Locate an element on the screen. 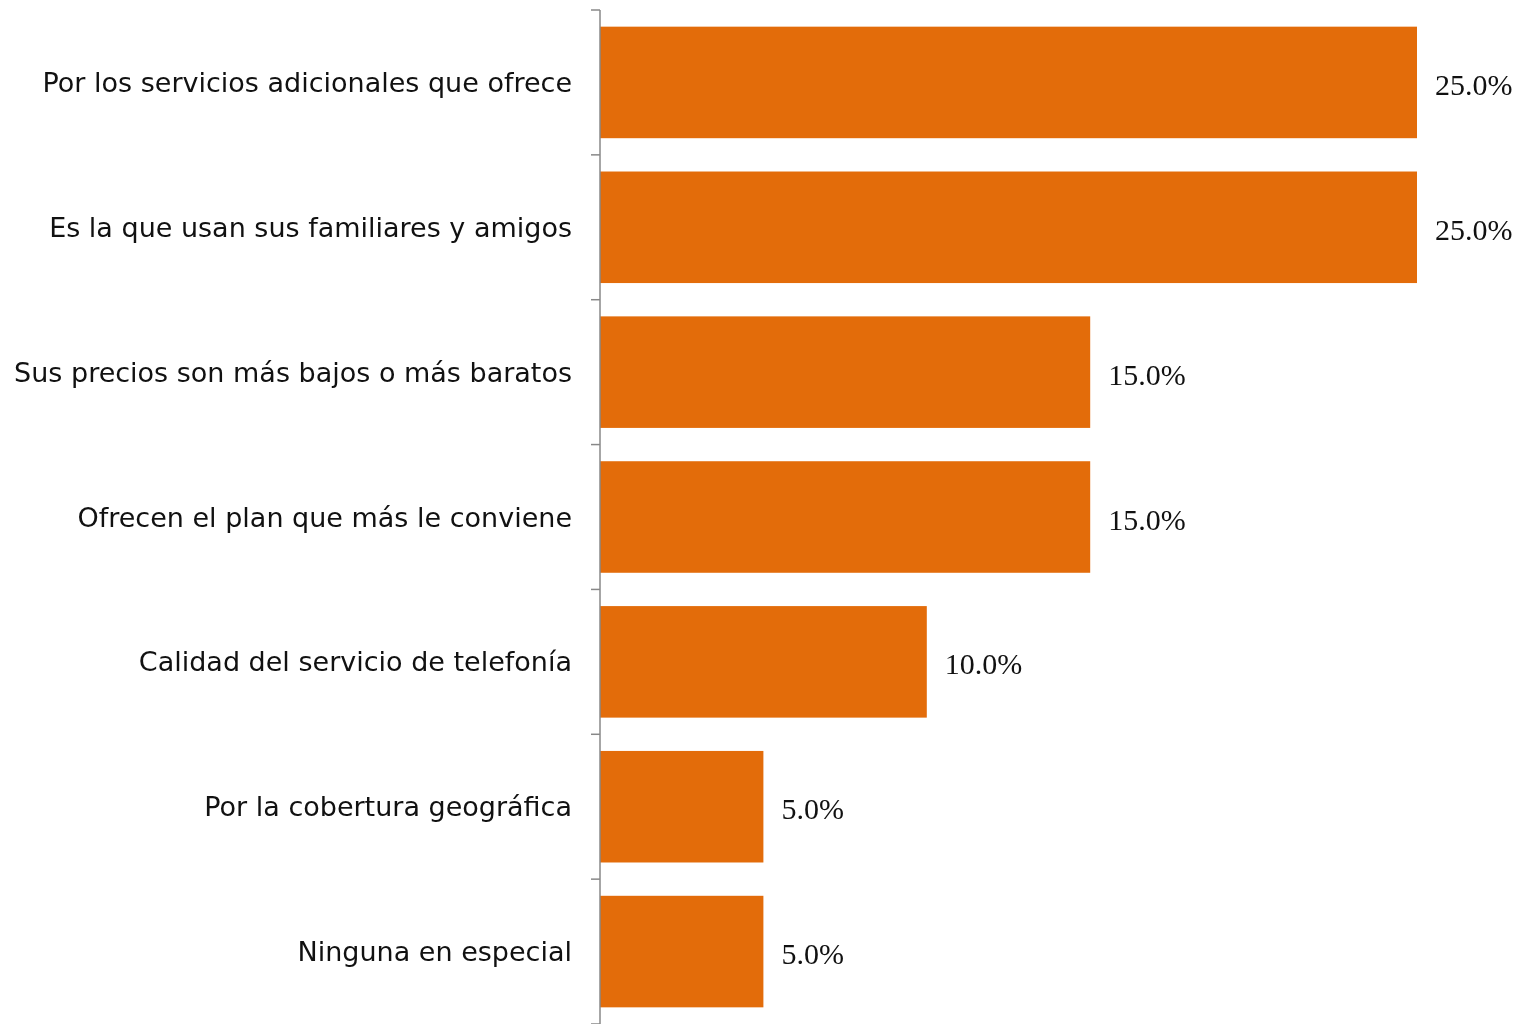 This screenshot has height=1024, width=1530. data-label: 10.0% is located at coordinates (983, 664).